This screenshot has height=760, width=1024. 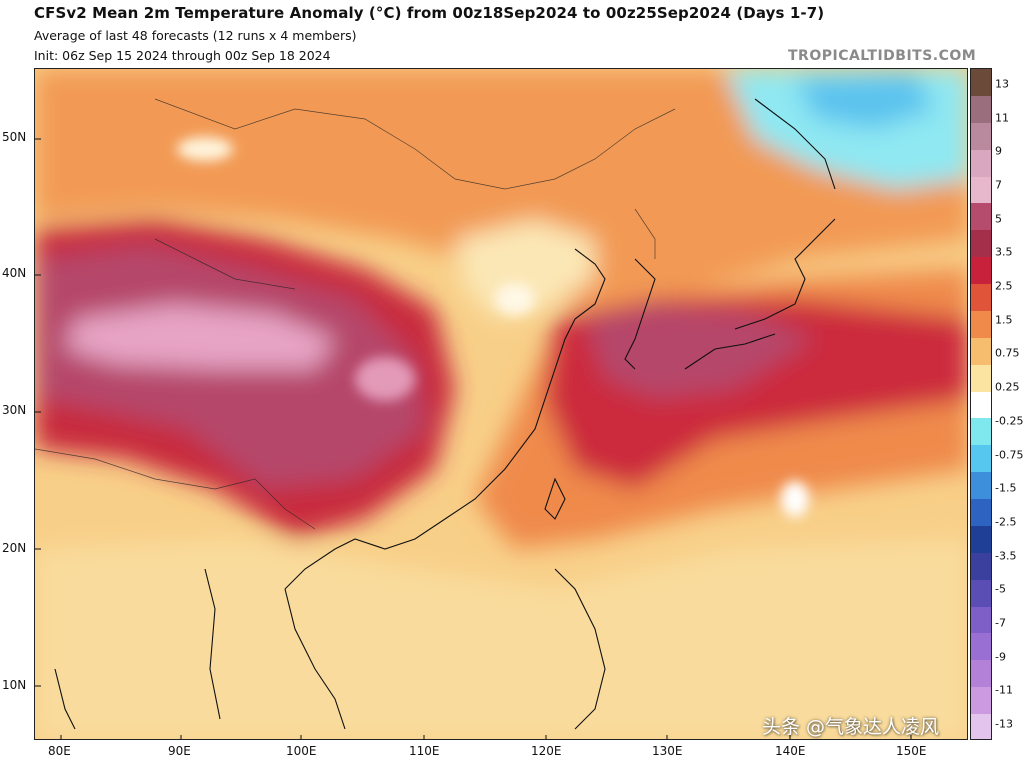 I want to click on watermark-text: 头条 @气象达人凌风, so click(x=851, y=727).